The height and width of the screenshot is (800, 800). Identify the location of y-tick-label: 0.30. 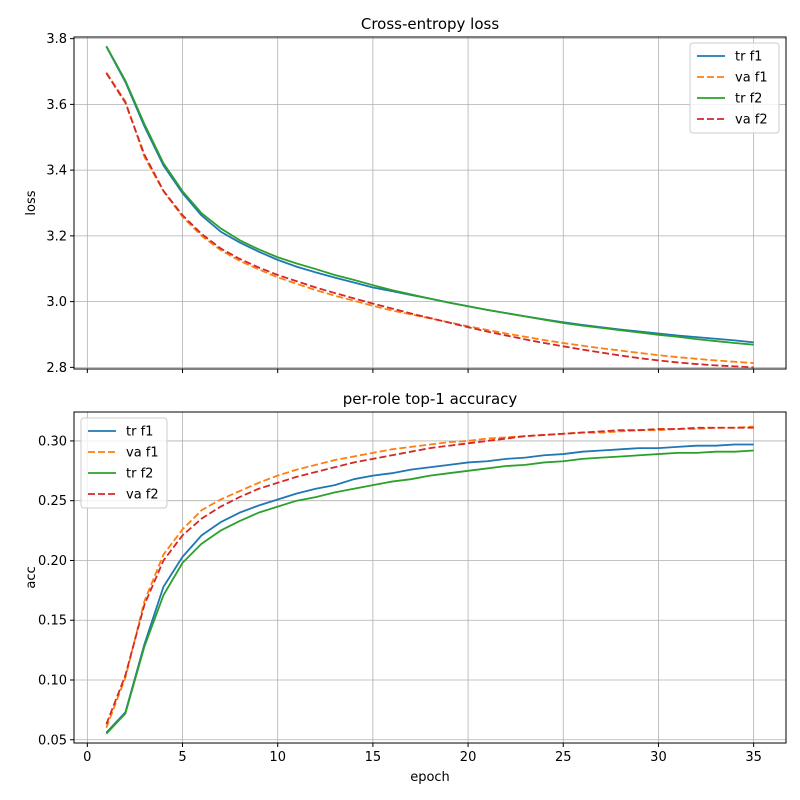
(52, 441).